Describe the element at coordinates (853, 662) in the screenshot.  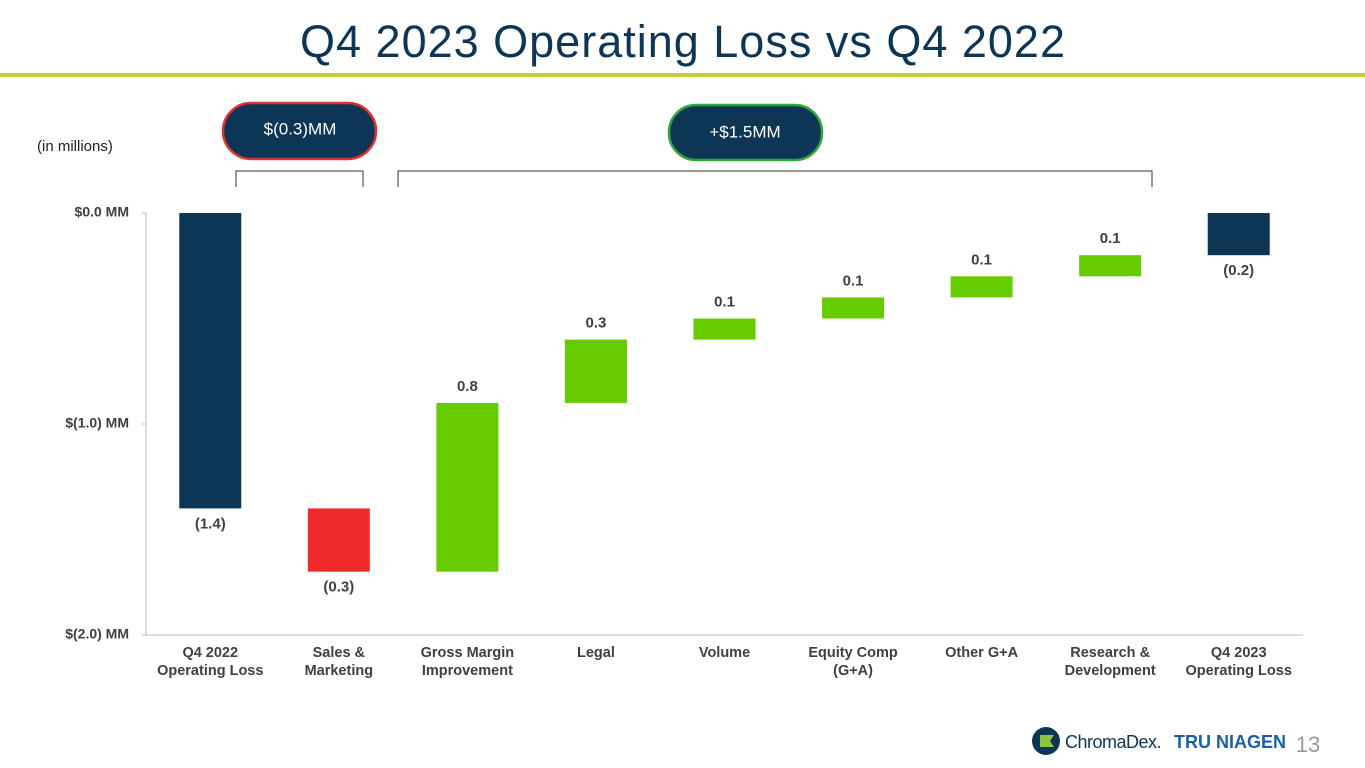
I see `x-tick-label: Equity Comp (G+A)` at that location.